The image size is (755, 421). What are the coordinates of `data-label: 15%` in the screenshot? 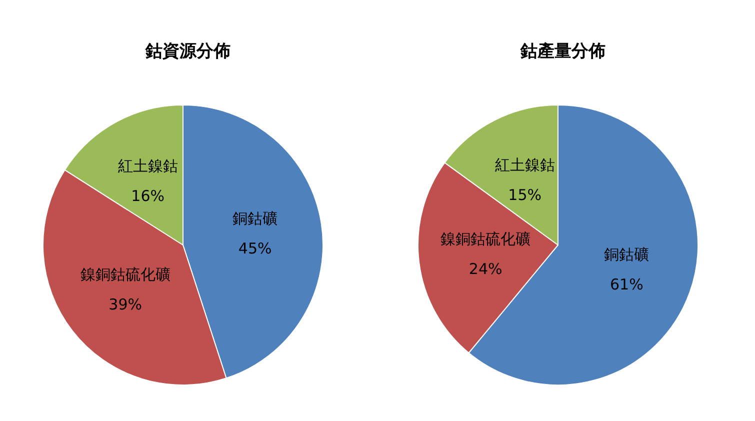 It's located at (525, 195).